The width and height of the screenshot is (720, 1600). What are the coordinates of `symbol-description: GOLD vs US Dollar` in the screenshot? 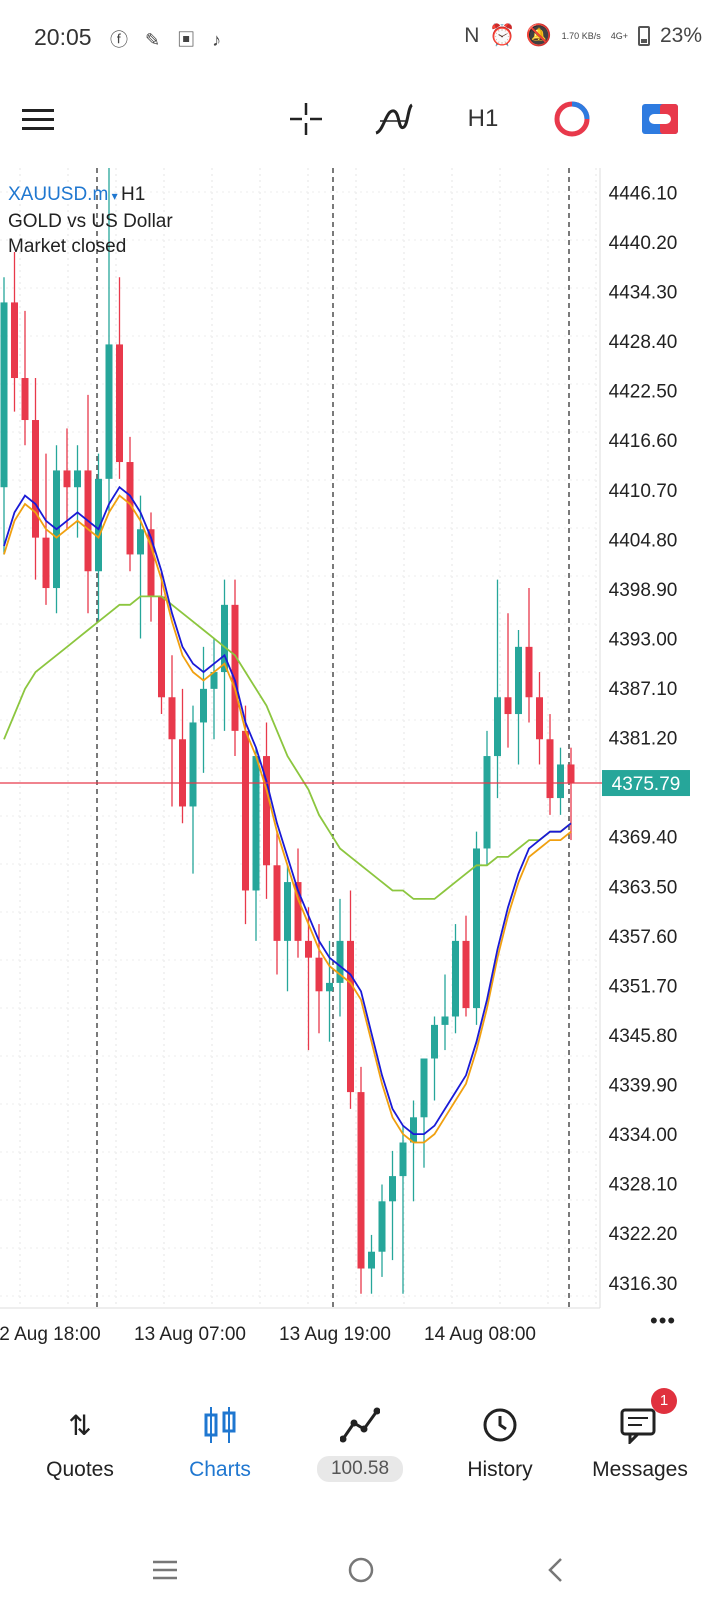 It's located at (90, 221).